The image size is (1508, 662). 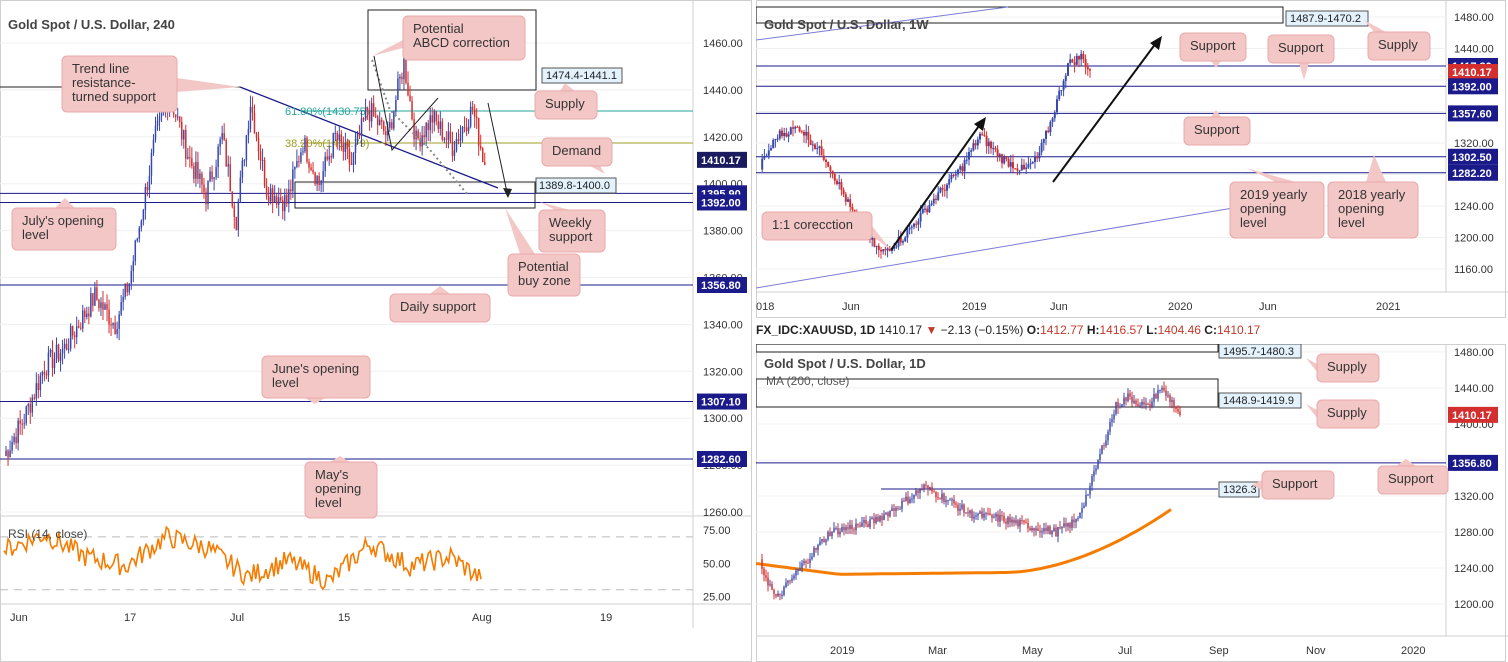 What do you see at coordinates (881, 238) in the screenshot?
I see `weekly-correction-note-pointer` at bounding box center [881, 238].